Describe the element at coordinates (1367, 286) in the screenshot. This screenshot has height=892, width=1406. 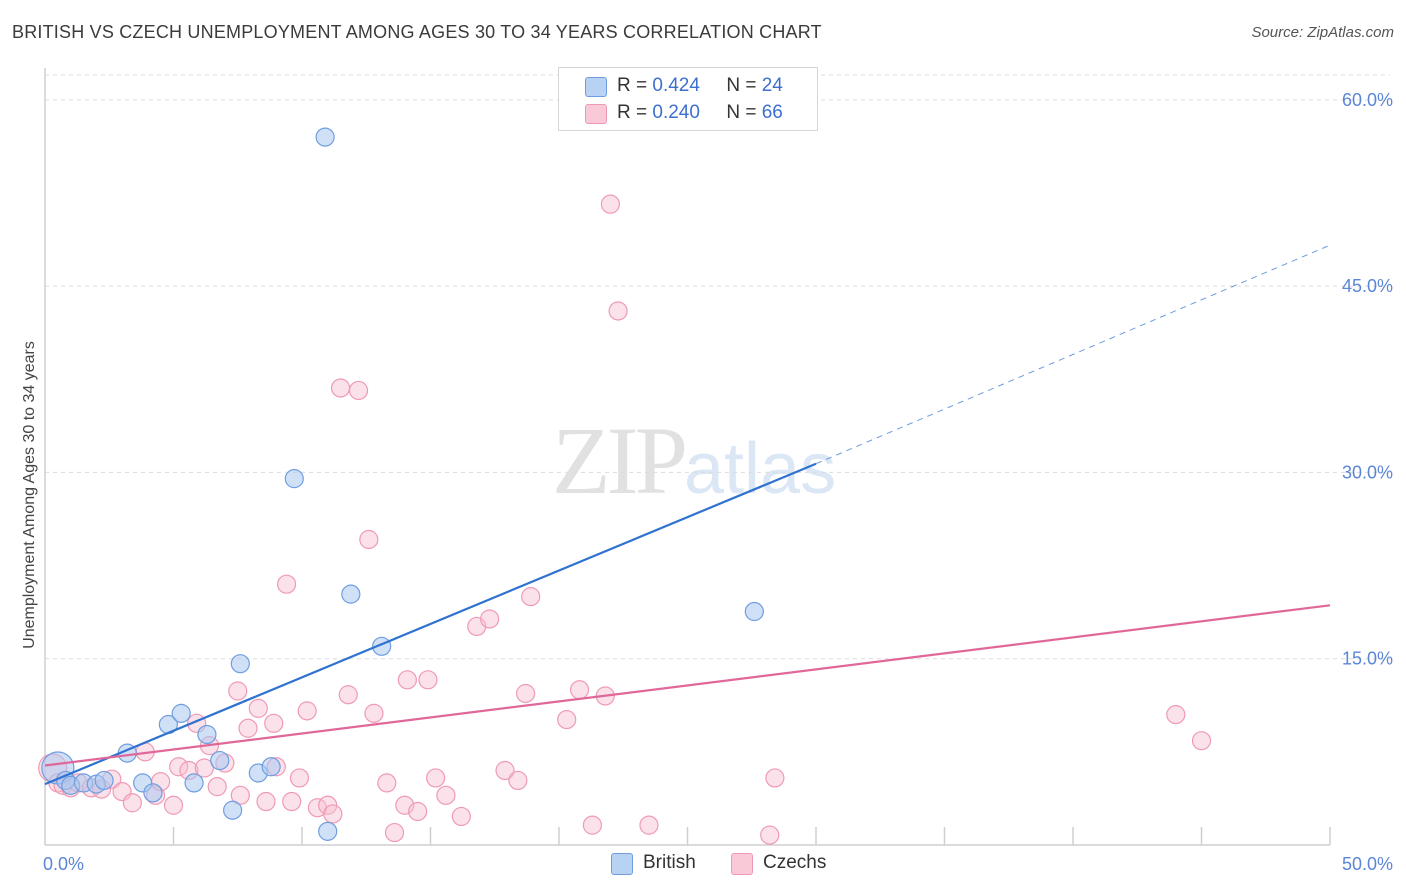
I see `y-tick-label-45: 45.0%` at that location.